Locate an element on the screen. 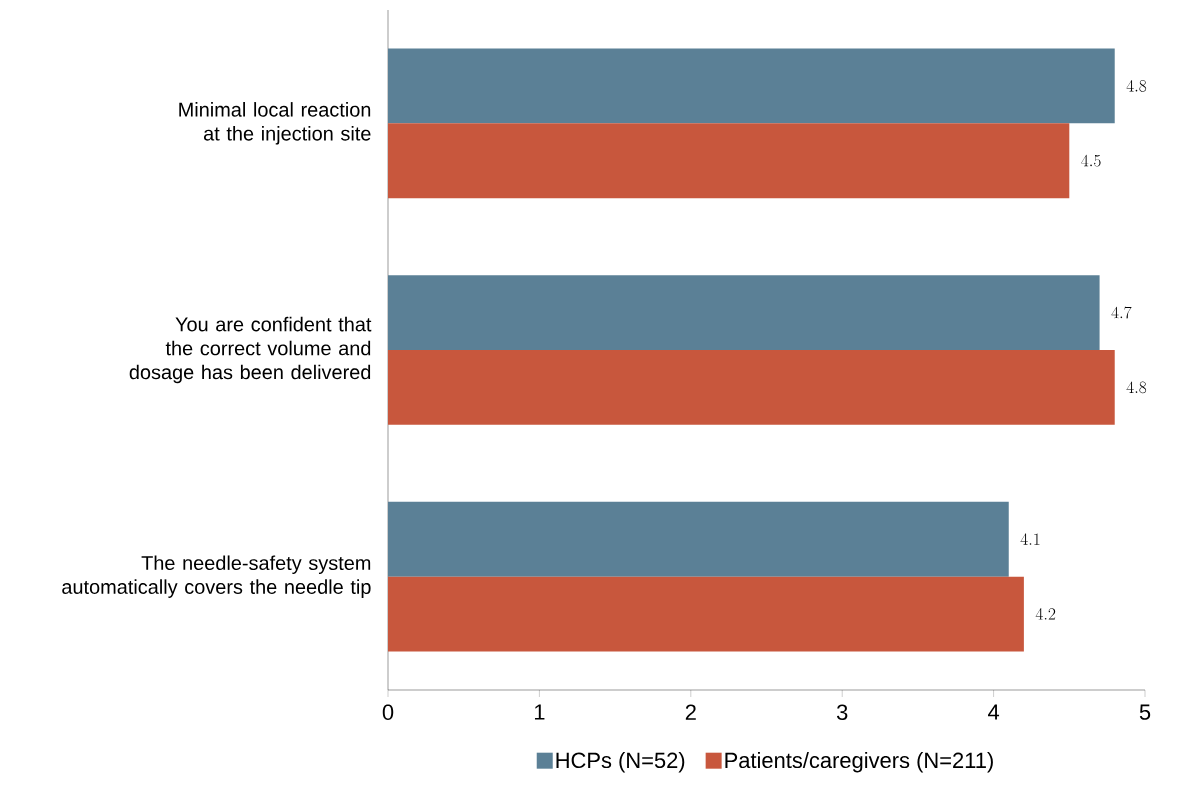 This screenshot has height=805, width=1191. data-label: 4. 1 is located at coordinates (1030, 539).